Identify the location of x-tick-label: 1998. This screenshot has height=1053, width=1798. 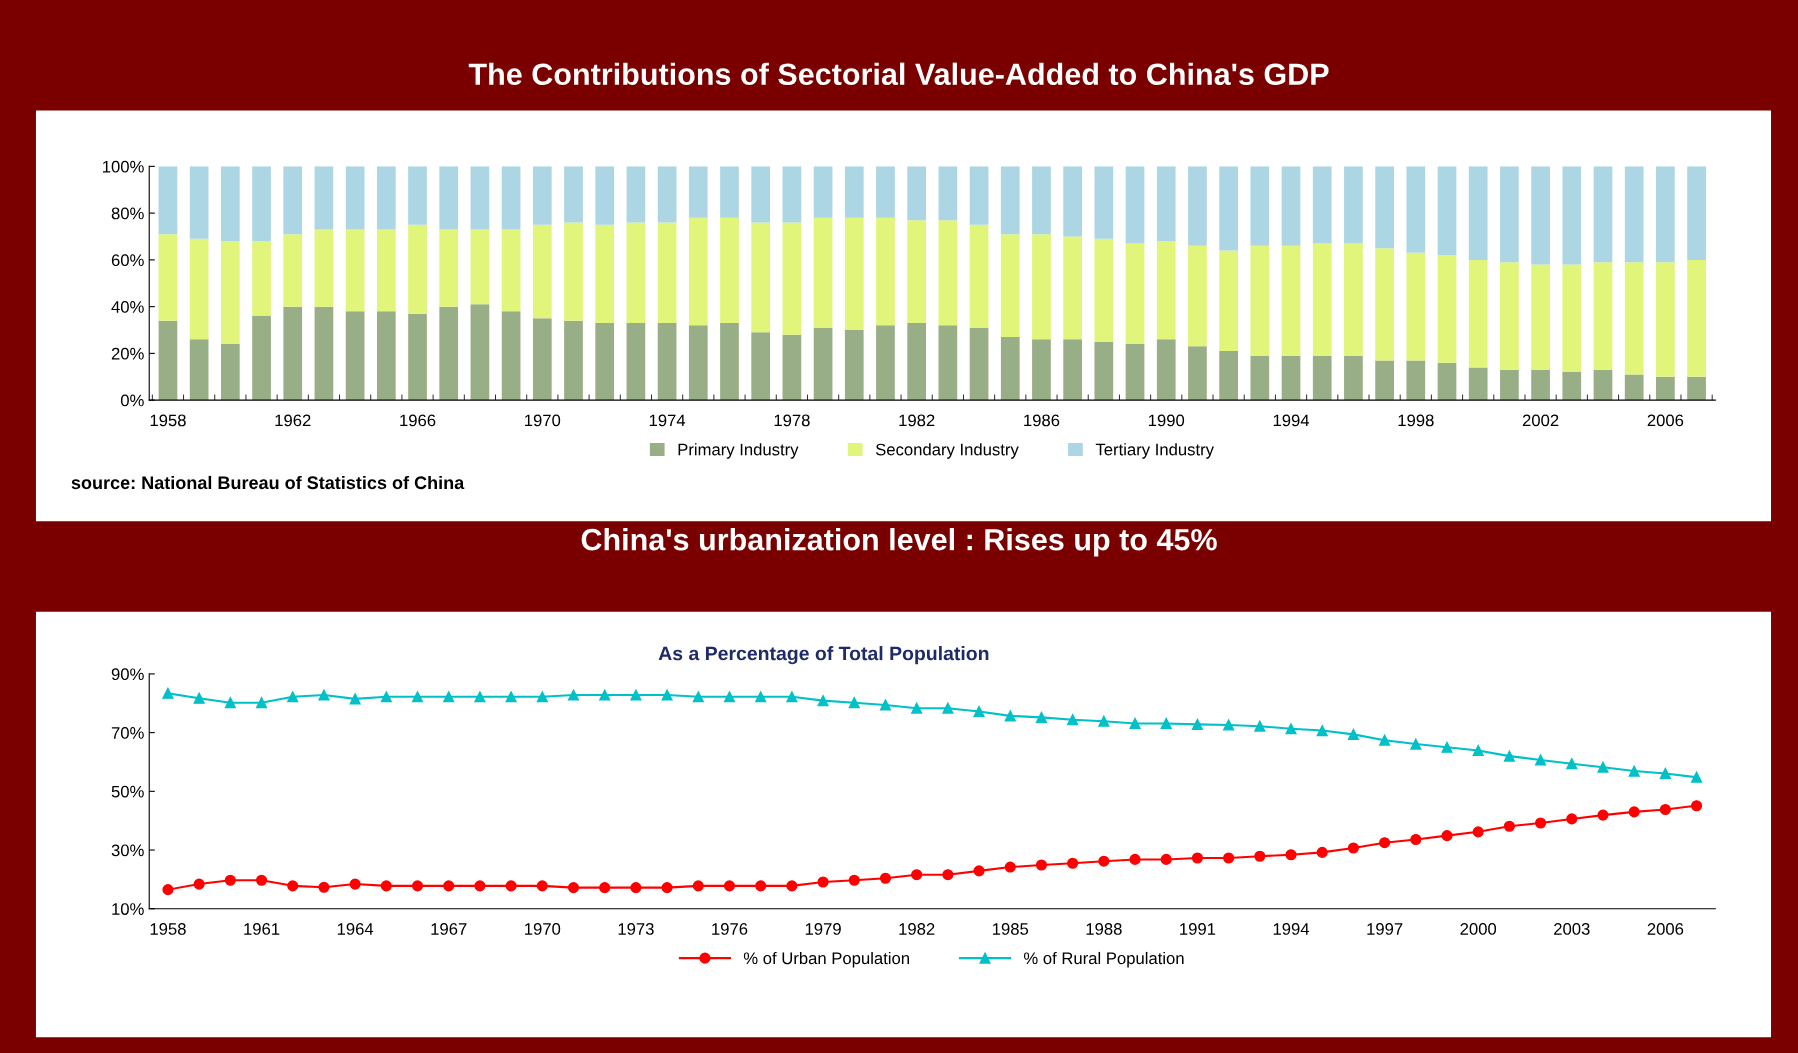
(1416, 420).